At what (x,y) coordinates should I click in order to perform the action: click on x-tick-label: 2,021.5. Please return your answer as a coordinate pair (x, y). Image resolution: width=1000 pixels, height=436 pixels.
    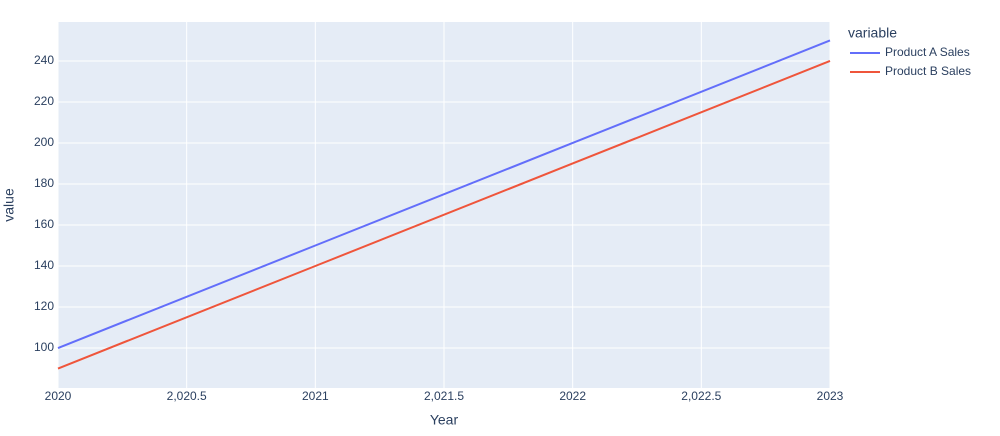
    Looking at the image, I should click on (444, 396).